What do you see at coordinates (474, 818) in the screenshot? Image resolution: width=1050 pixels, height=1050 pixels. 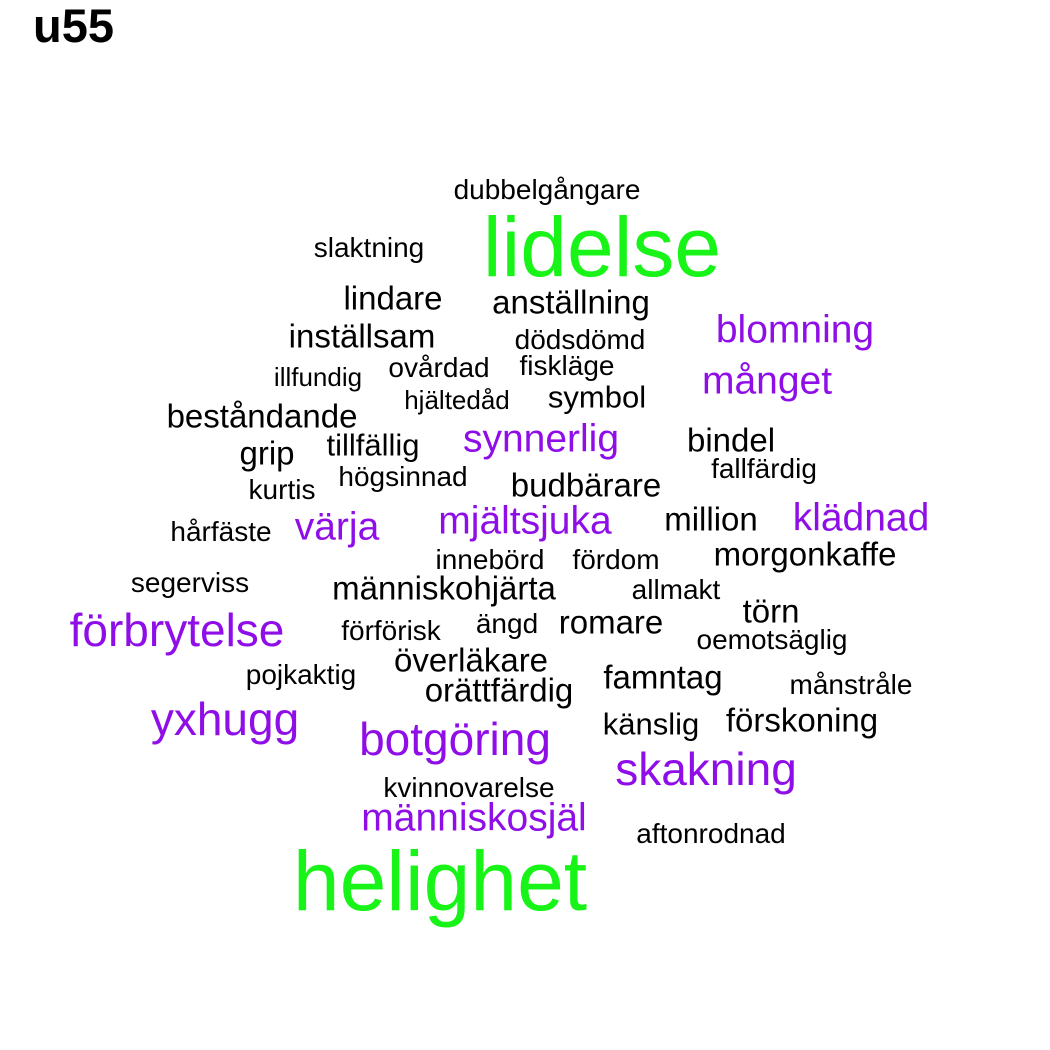 I see `word-manniskosjal: människosjäl` at bounding box center [474, 818].